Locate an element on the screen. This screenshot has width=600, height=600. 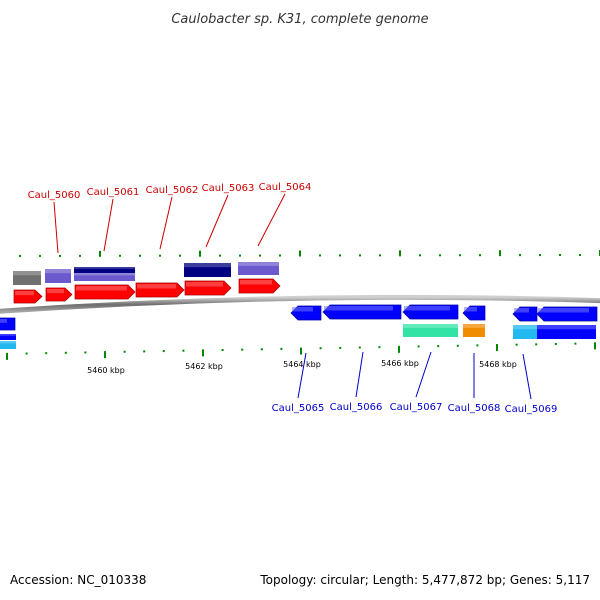
genome-backbone is located at coordinates (300, 304).